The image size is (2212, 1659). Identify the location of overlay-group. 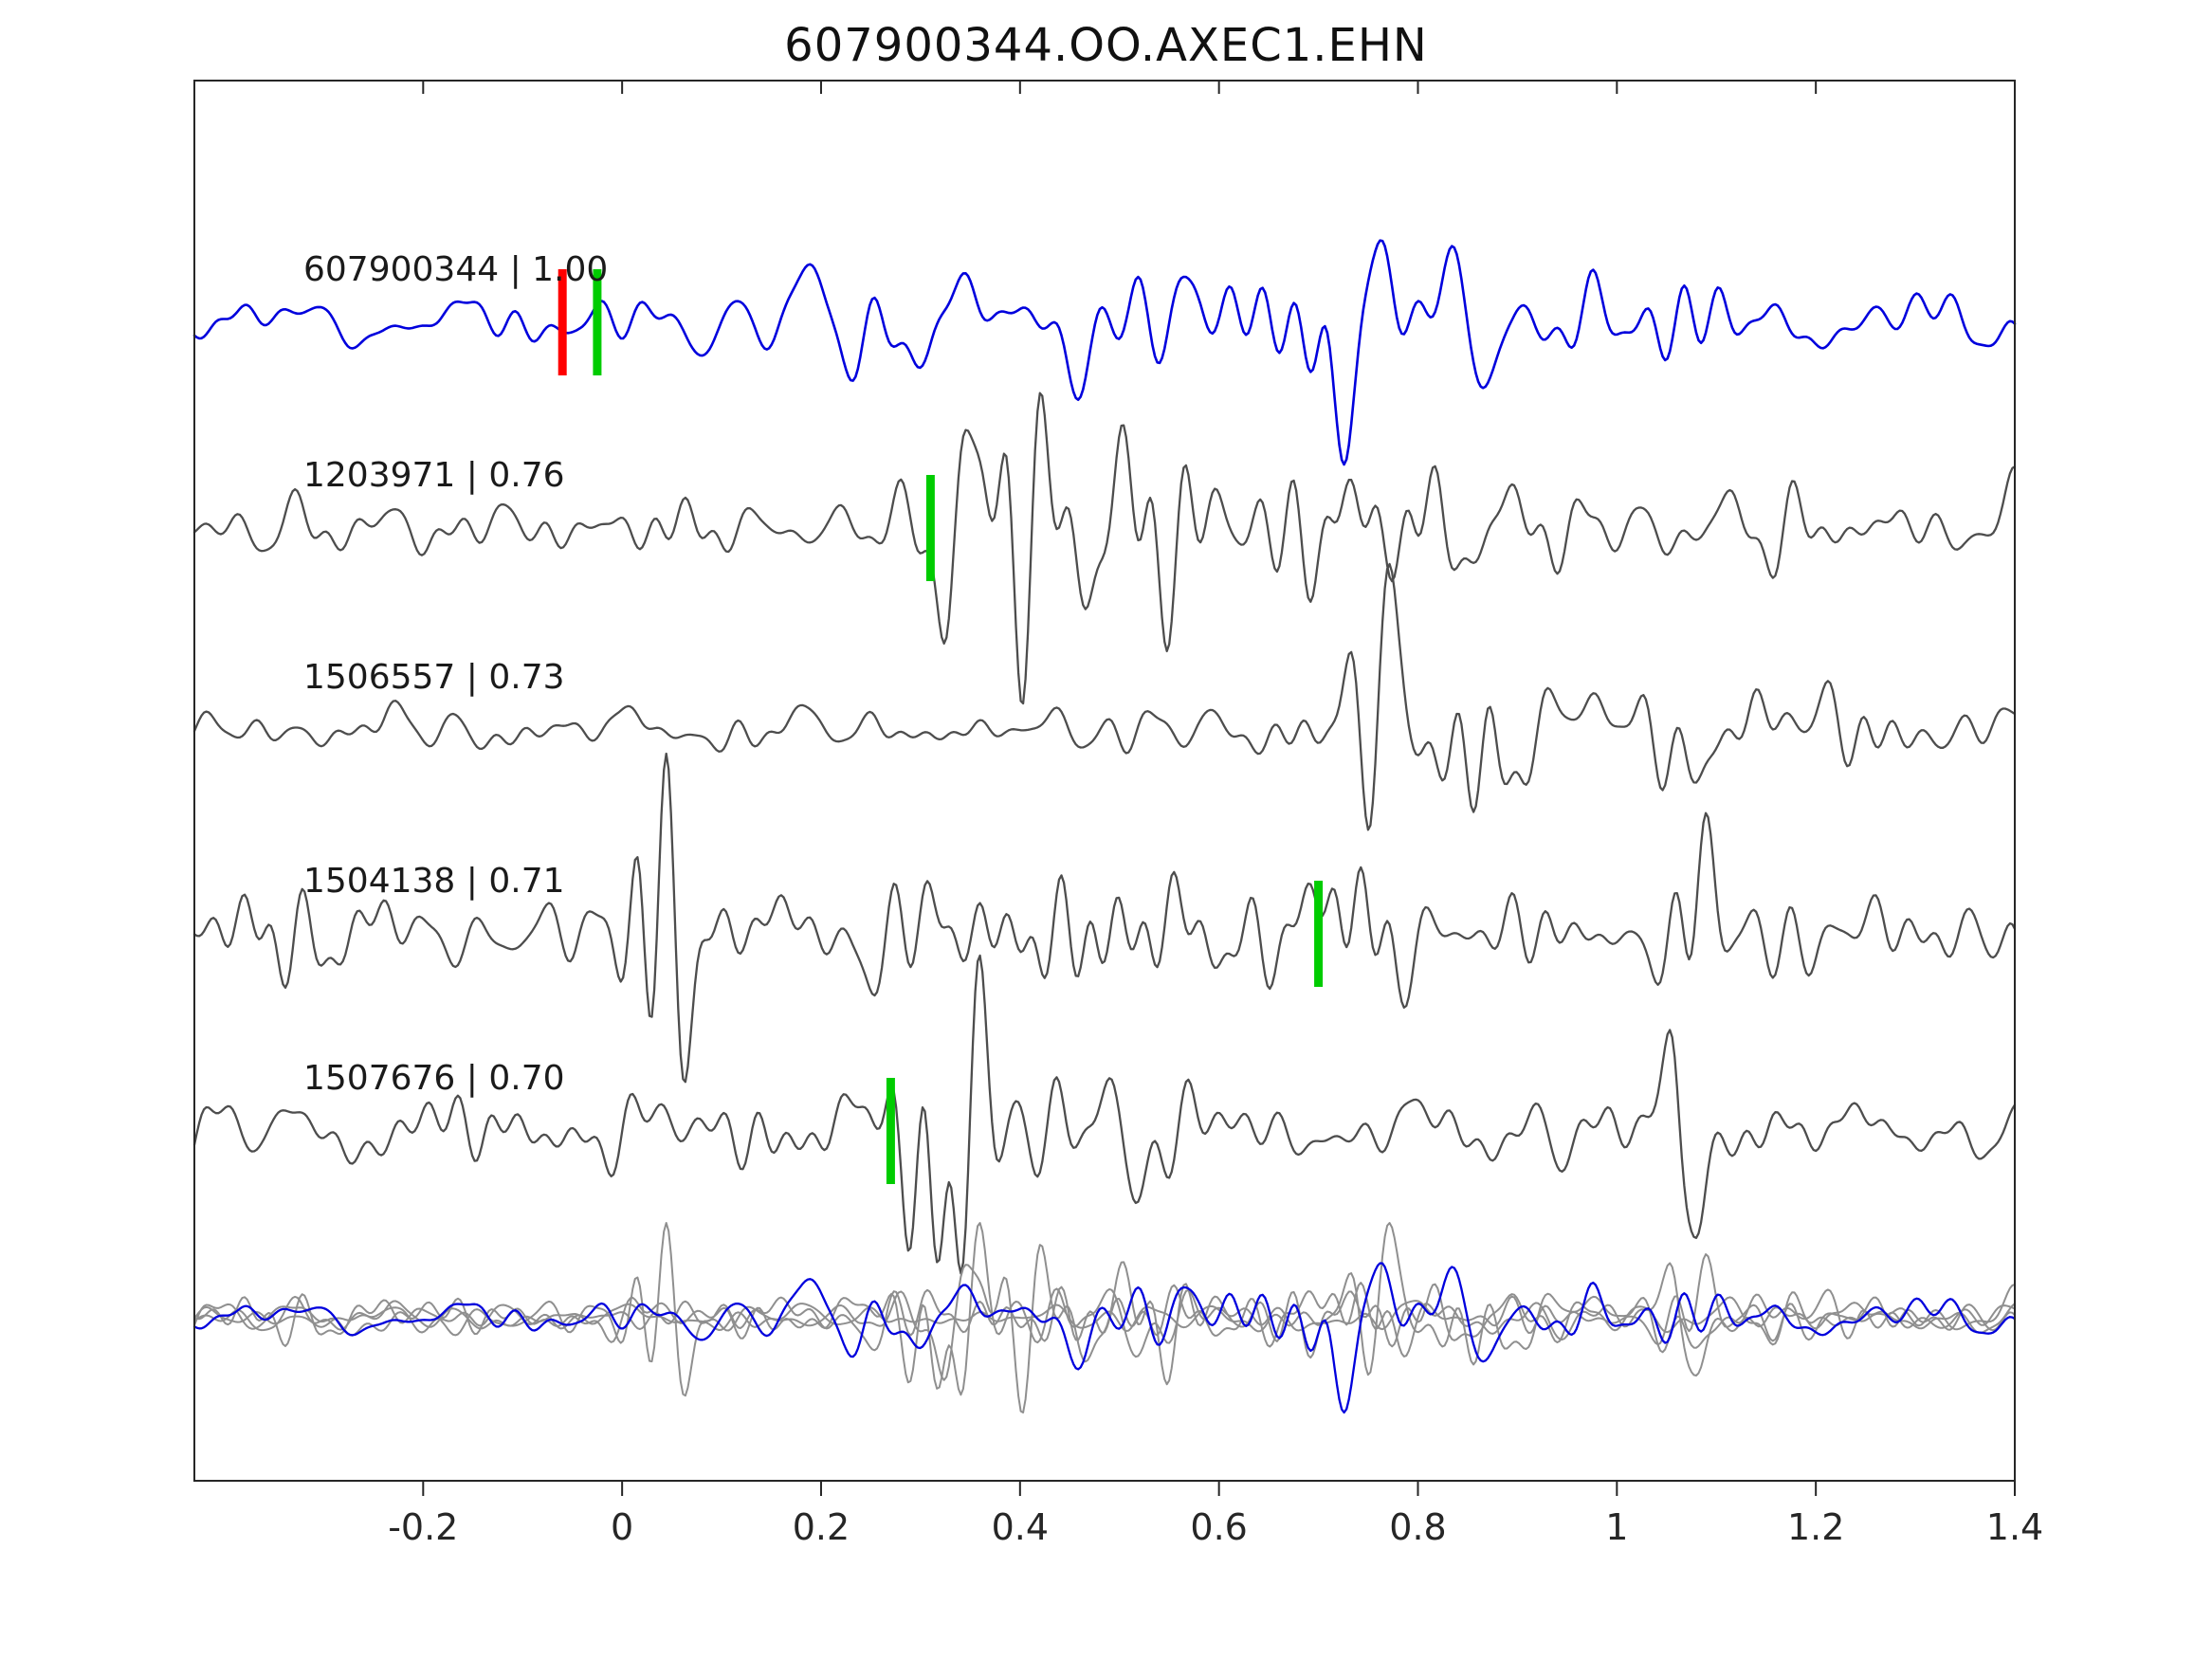
(1104, 1318).